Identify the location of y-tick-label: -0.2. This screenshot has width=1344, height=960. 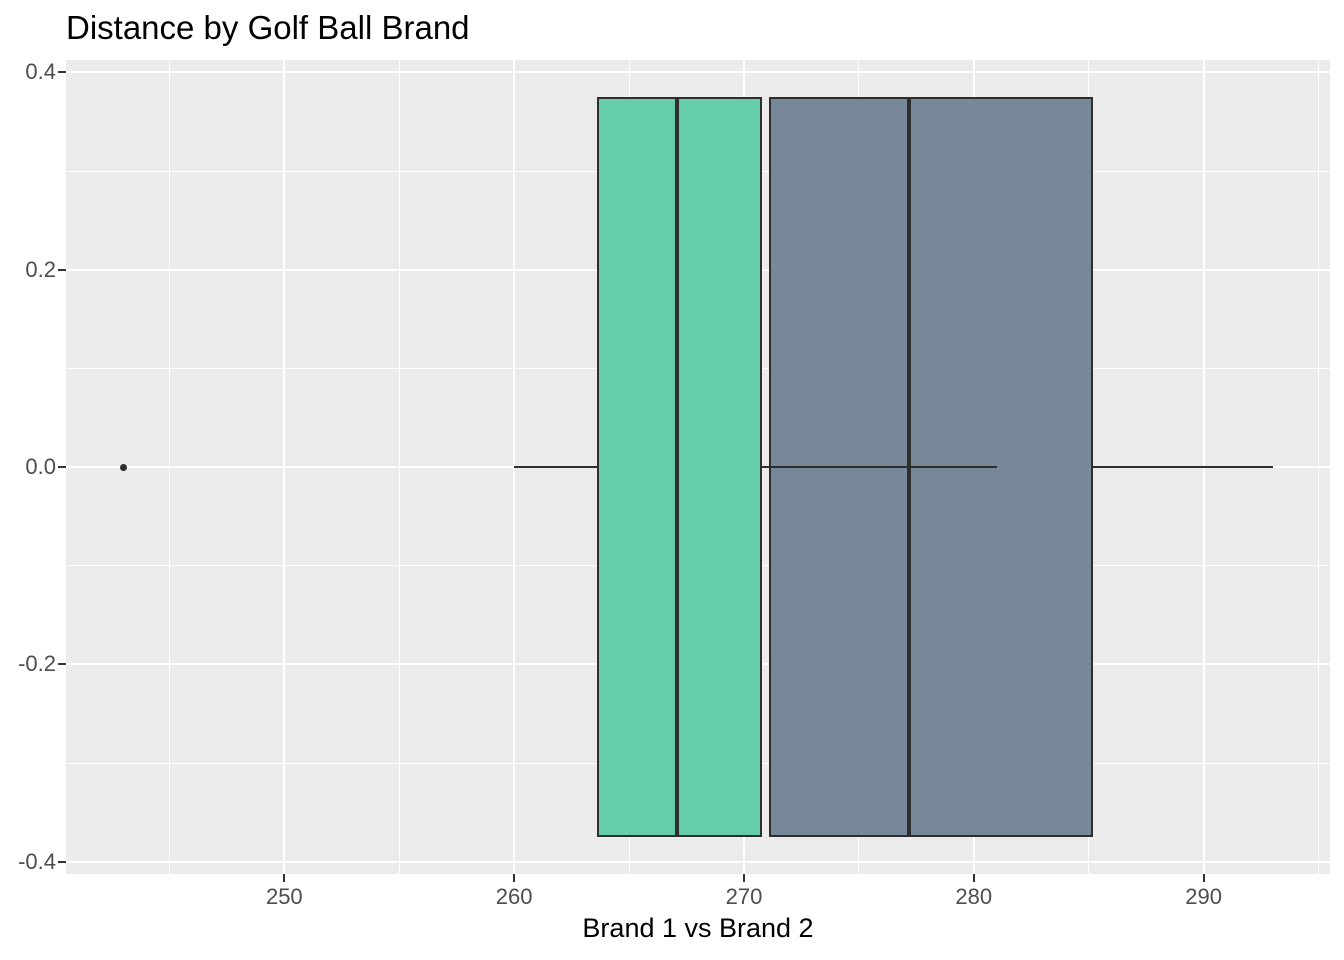
(37, 664).